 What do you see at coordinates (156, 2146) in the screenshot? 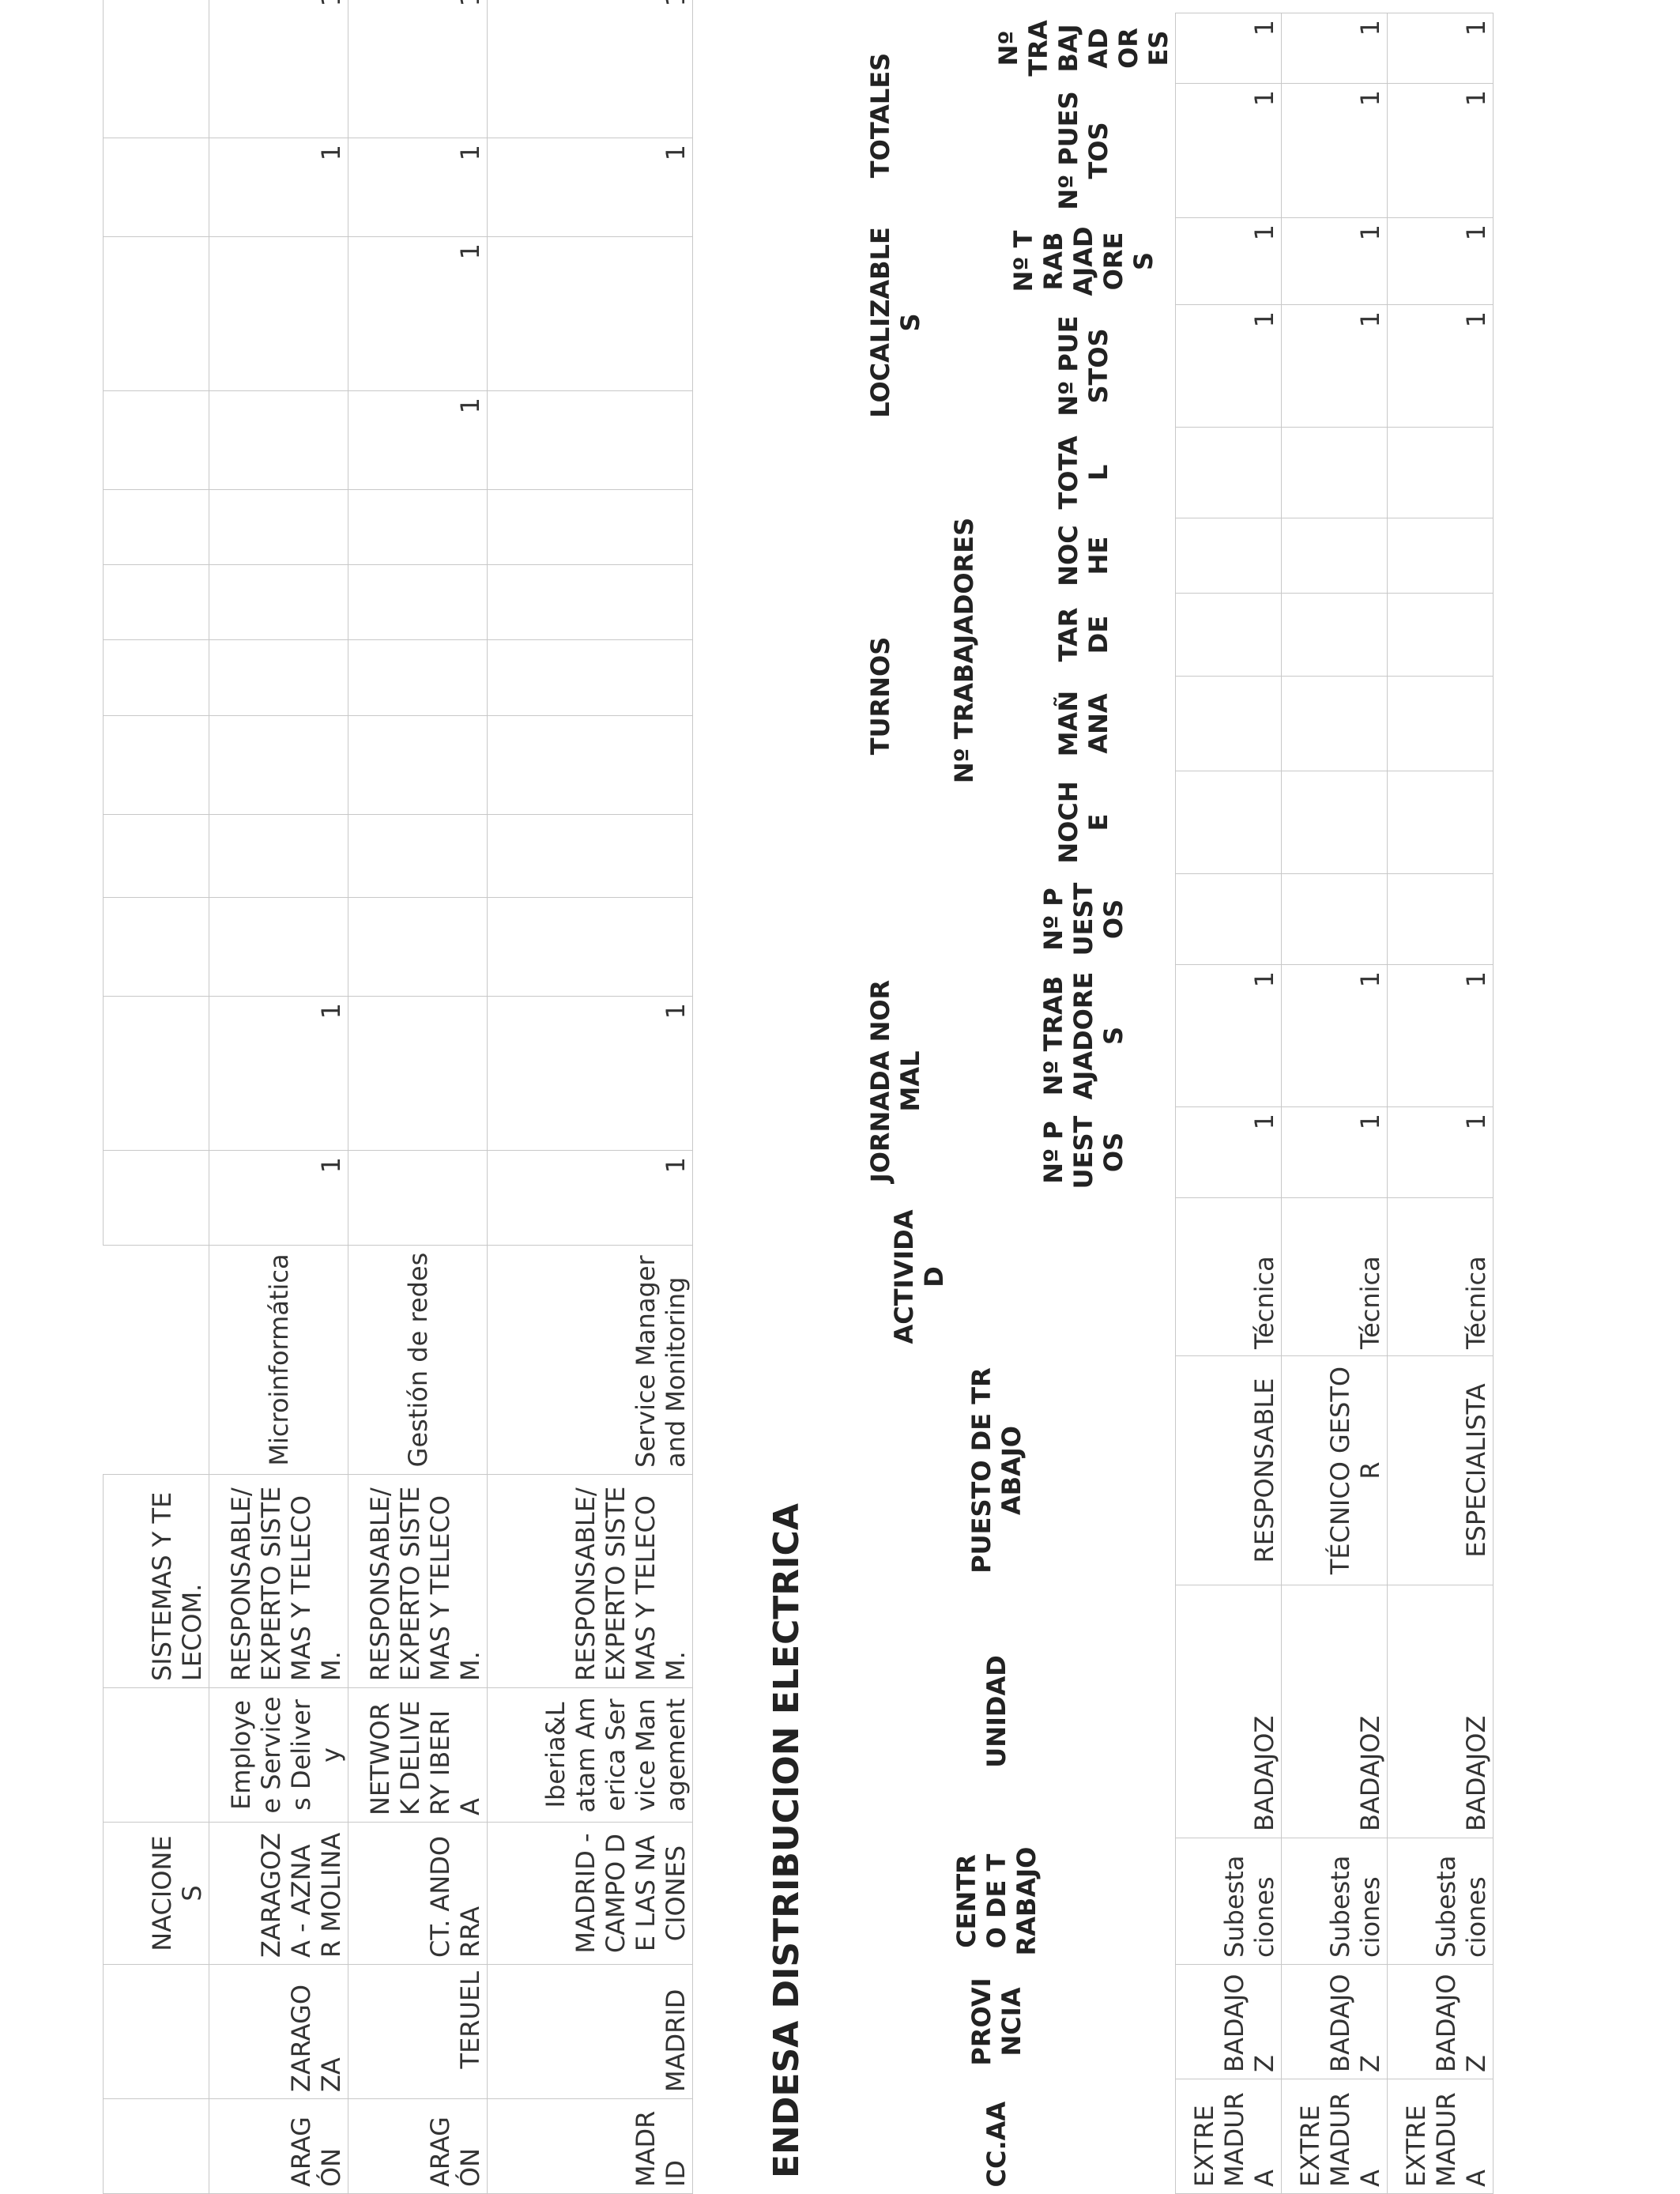
I see `region-cell` at bounding box center [156, 2146].